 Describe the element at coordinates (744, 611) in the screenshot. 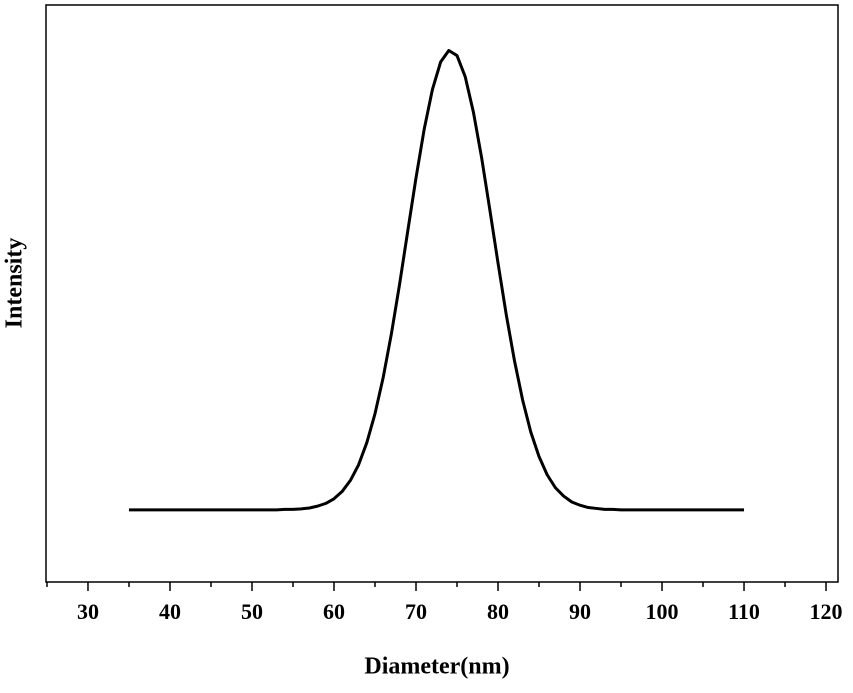

I see `x-tick-label: 110` at that location.